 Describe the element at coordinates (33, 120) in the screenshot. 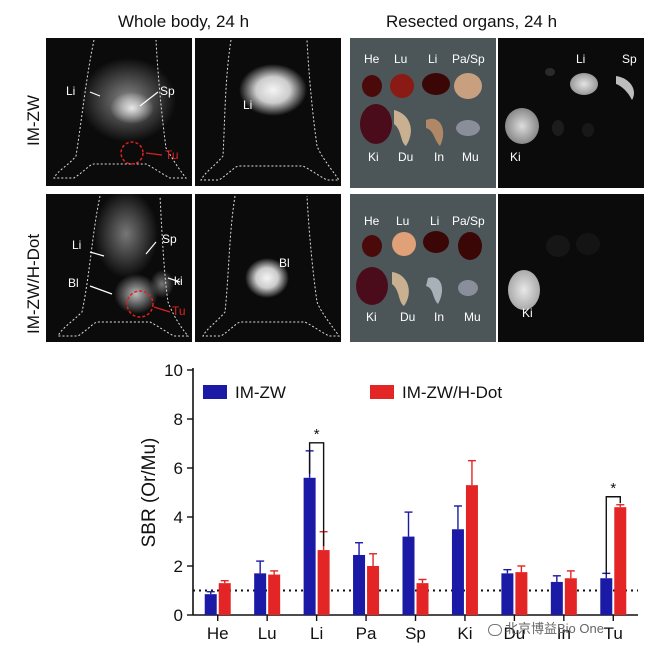

I see `row-label-im-zw: IM-ZW` at that location.